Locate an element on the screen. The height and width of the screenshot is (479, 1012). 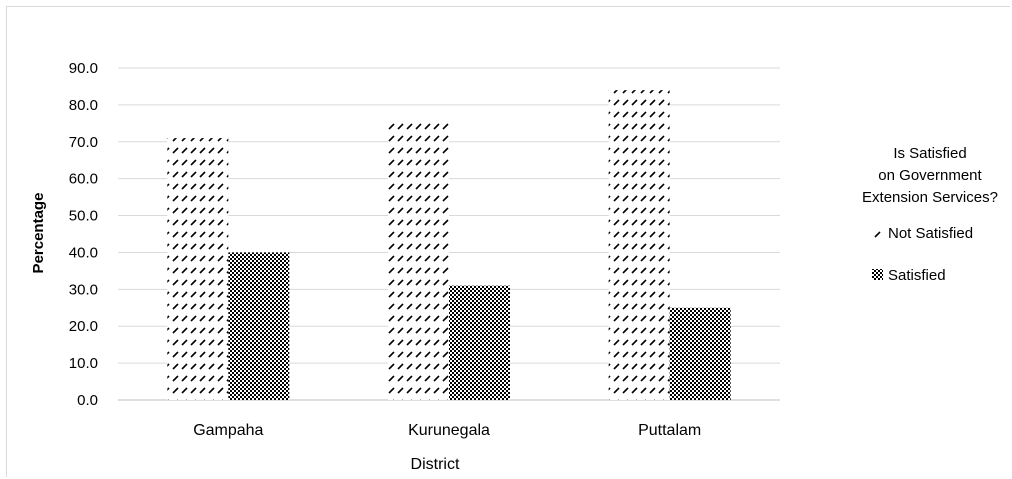
x-tick-labels: Gampaha Kurunegala Puttalam is located at coordinates (447, 430).